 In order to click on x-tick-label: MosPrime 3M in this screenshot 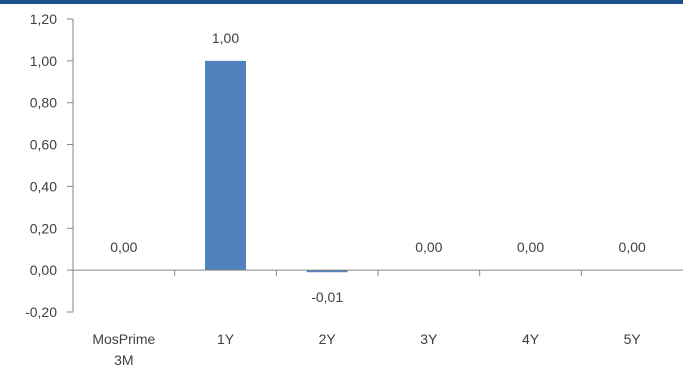, I will do `click(123, 349)`.